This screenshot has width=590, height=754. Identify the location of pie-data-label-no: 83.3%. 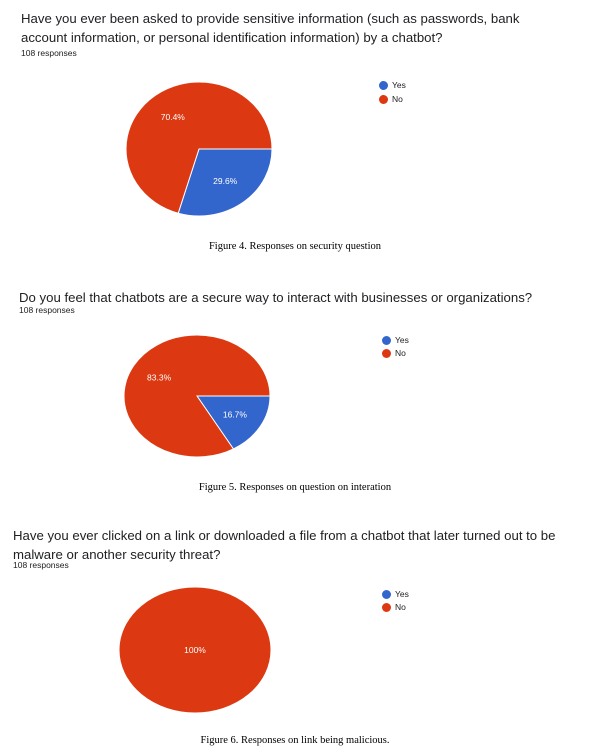
(159, 378).